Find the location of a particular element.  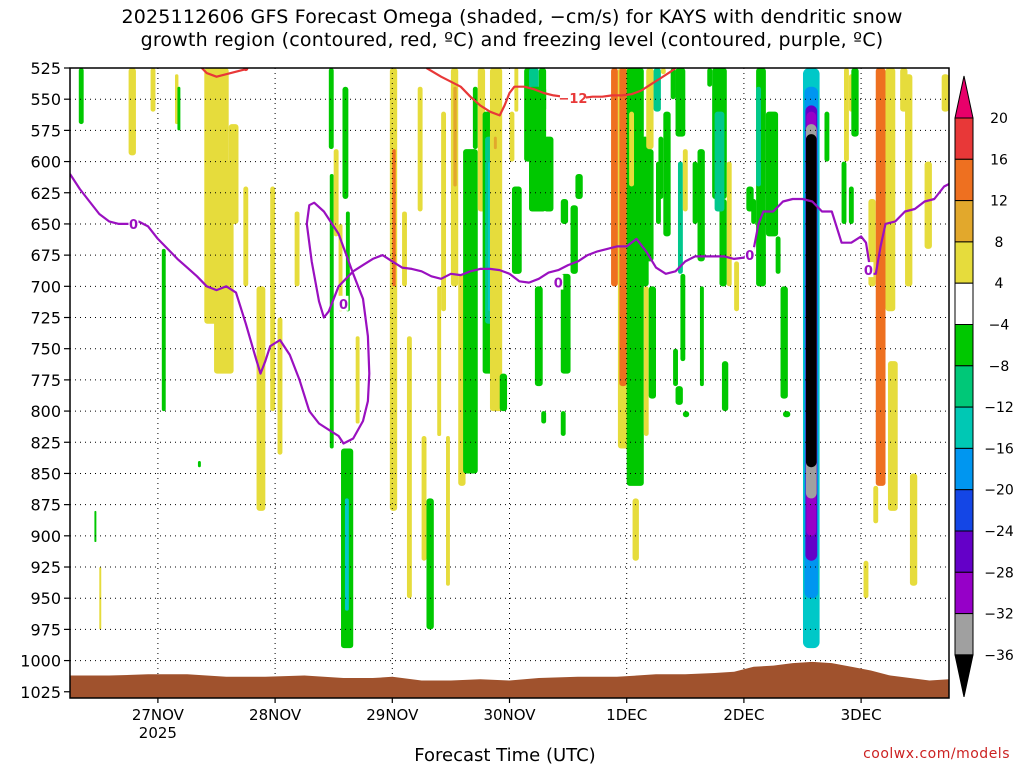

y-tick-label-825: 825 is located at coordinates (45, 442).